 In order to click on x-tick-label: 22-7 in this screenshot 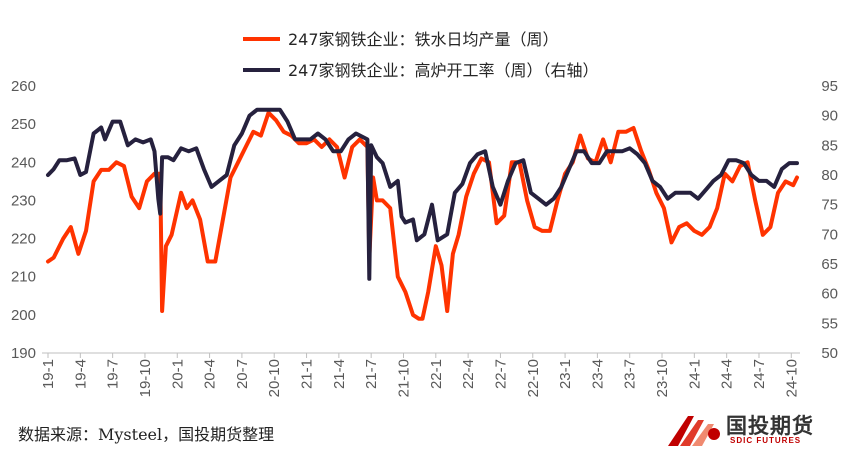, I will do `click(500, 374)`.